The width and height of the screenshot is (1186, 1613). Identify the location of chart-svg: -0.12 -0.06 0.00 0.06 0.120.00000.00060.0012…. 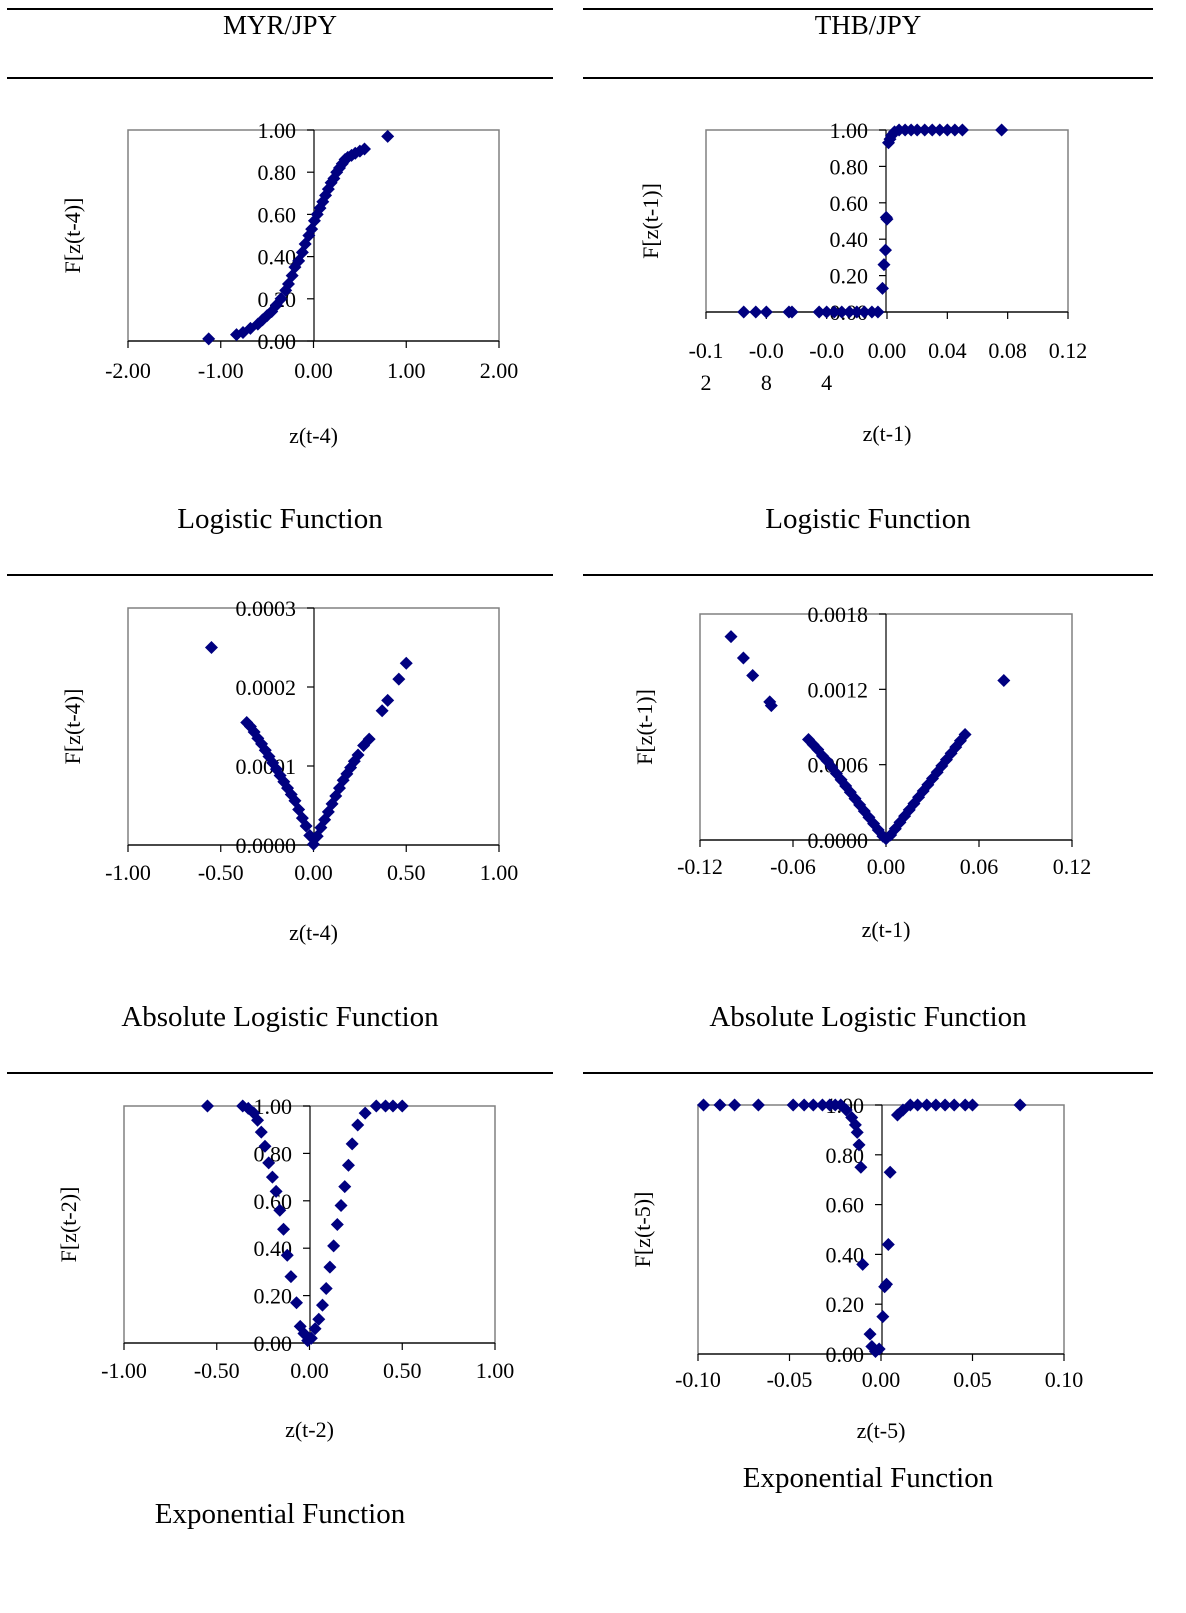
(862, 772).